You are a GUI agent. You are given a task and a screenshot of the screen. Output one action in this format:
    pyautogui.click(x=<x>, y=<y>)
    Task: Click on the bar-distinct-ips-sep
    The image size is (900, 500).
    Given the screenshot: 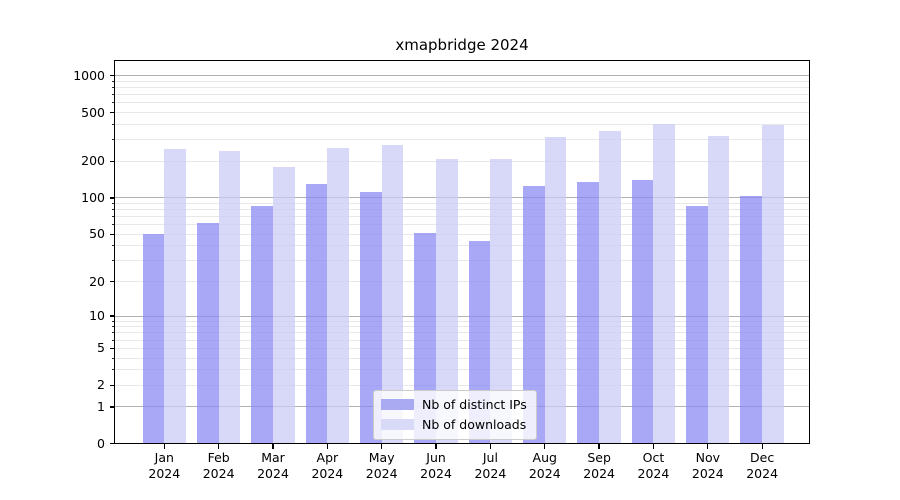 What is the action you would take?
    pyautogui.click(x=588, y=313)
    